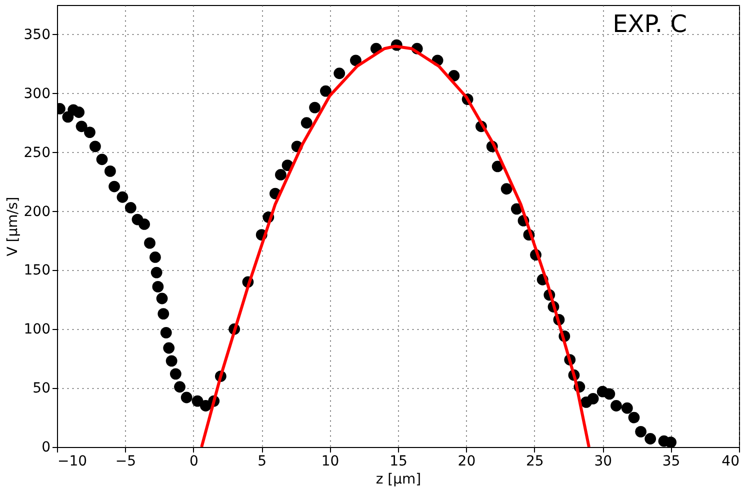 This screenshot has height=491, width=752. Describe the element at coordinates (125, 462) in the screenshot. I see `x-tick-label: −5` at that location.